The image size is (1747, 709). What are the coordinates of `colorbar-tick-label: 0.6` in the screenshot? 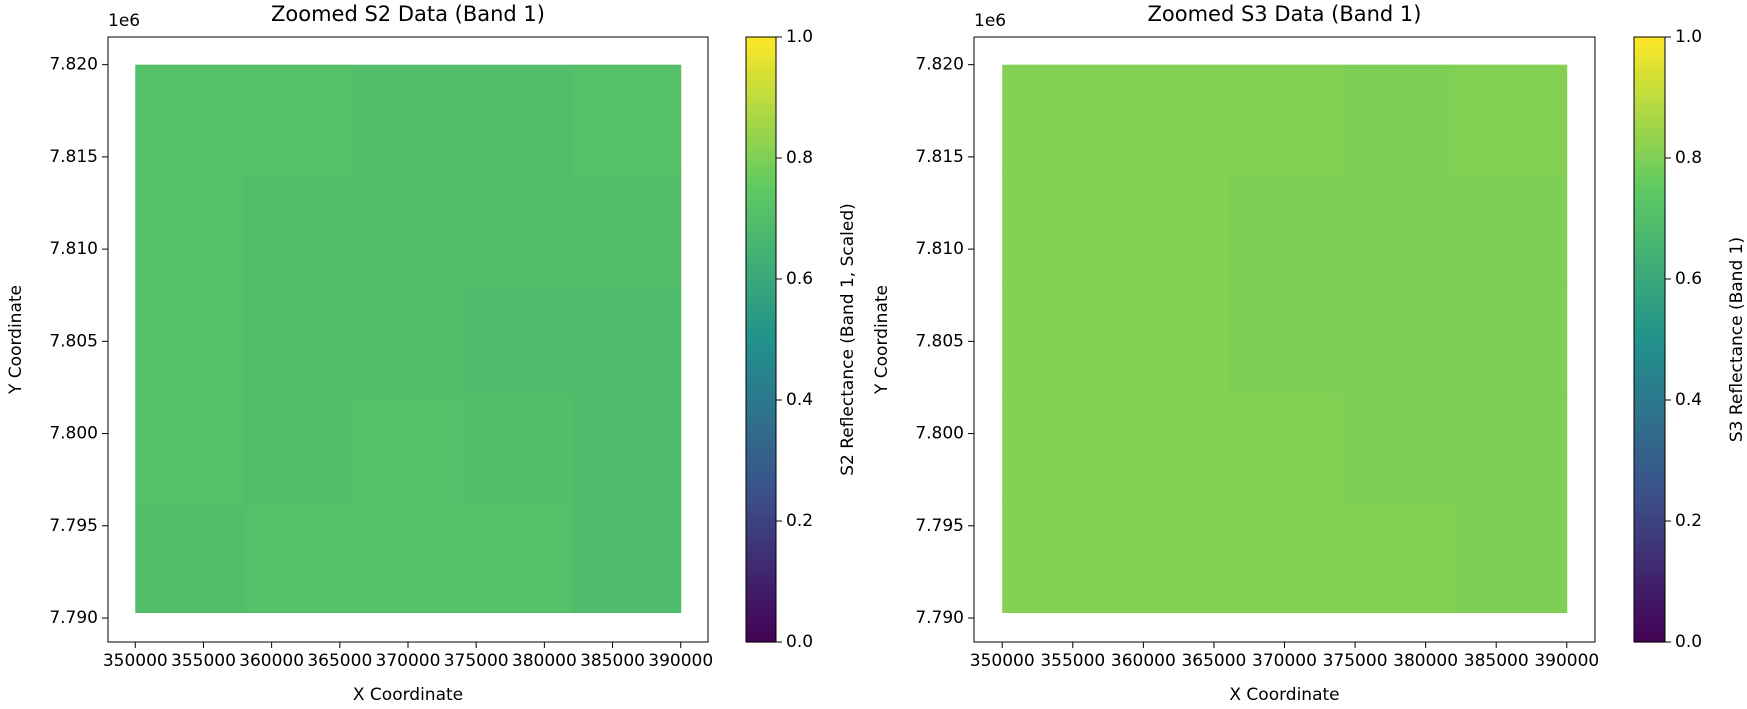 It's located at (1688, 279).